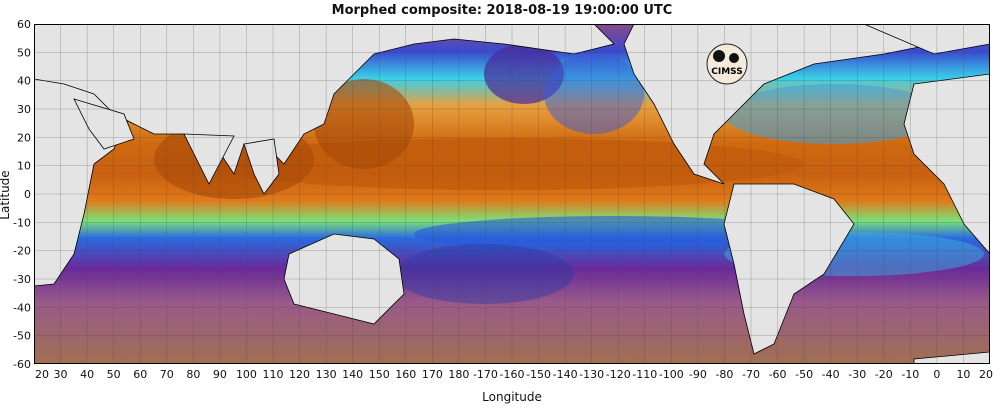 The image size is (1004, 410). Describe the element at coordinates (22, 279) in the screenshot. I see `y-tick-label: -30` at that location.